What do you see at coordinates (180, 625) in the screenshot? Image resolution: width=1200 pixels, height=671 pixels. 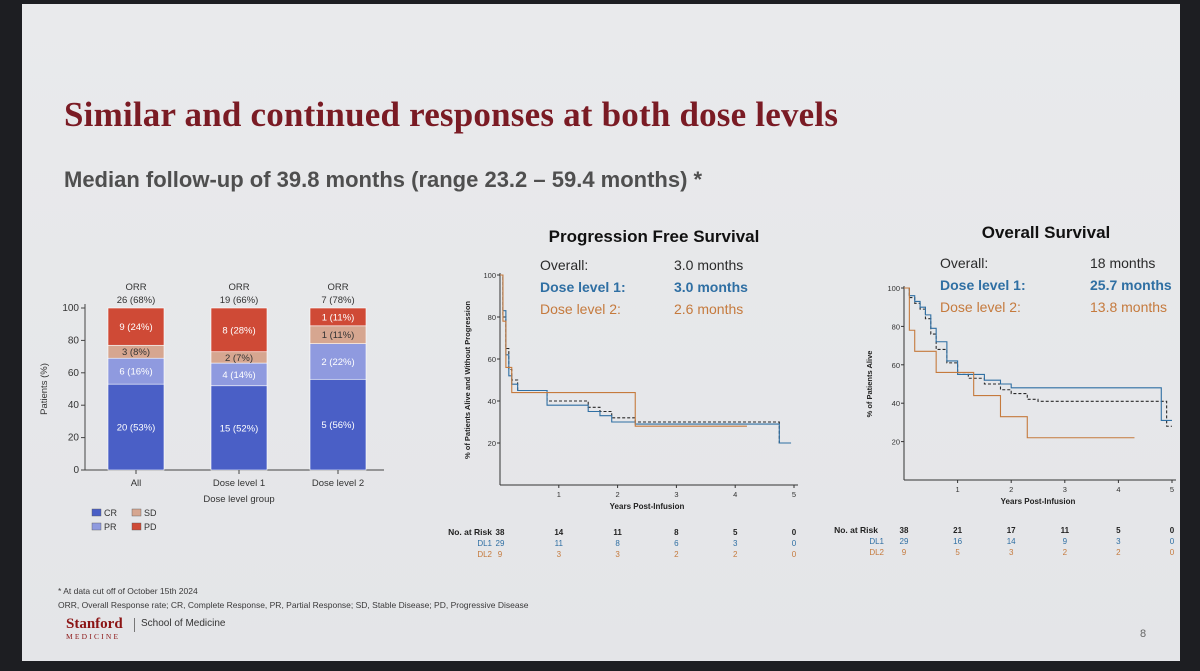 I see `school-name: School of Medicine` at bounding box center [180, 625].